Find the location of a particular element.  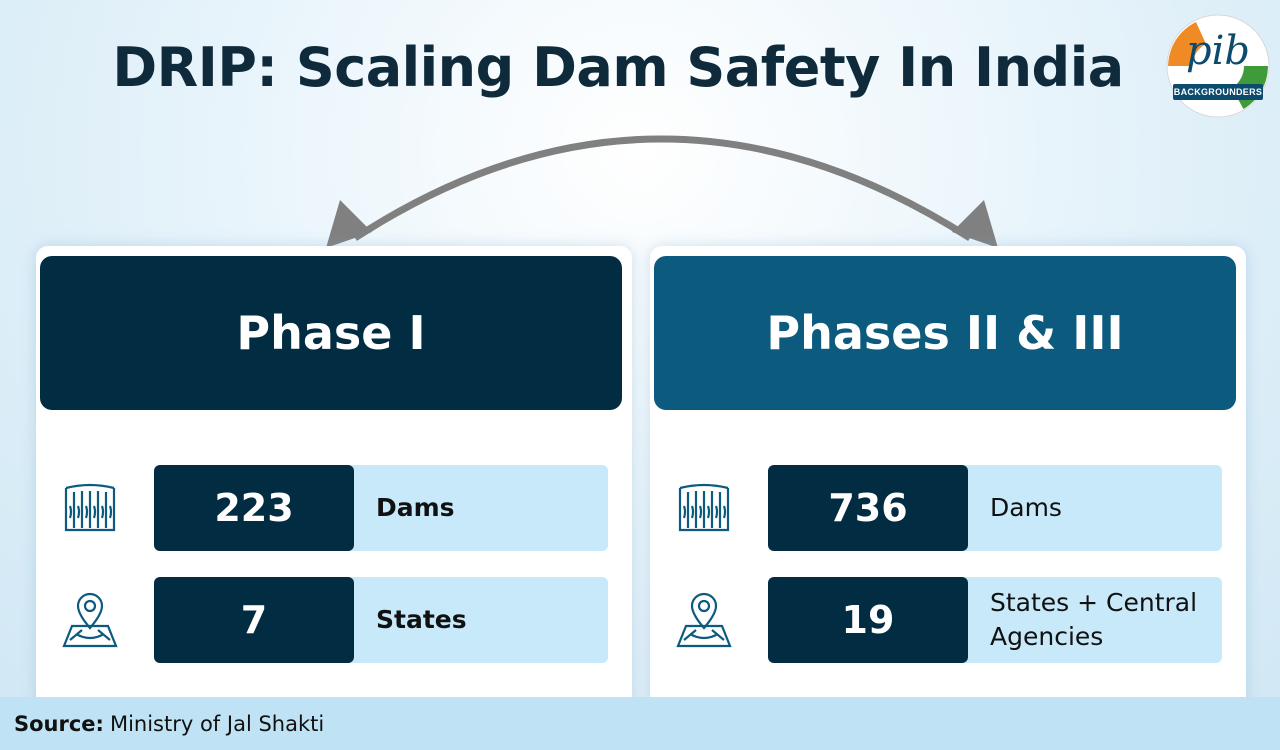

stat-row-states: 7 States is located at coordinates (381, 620).